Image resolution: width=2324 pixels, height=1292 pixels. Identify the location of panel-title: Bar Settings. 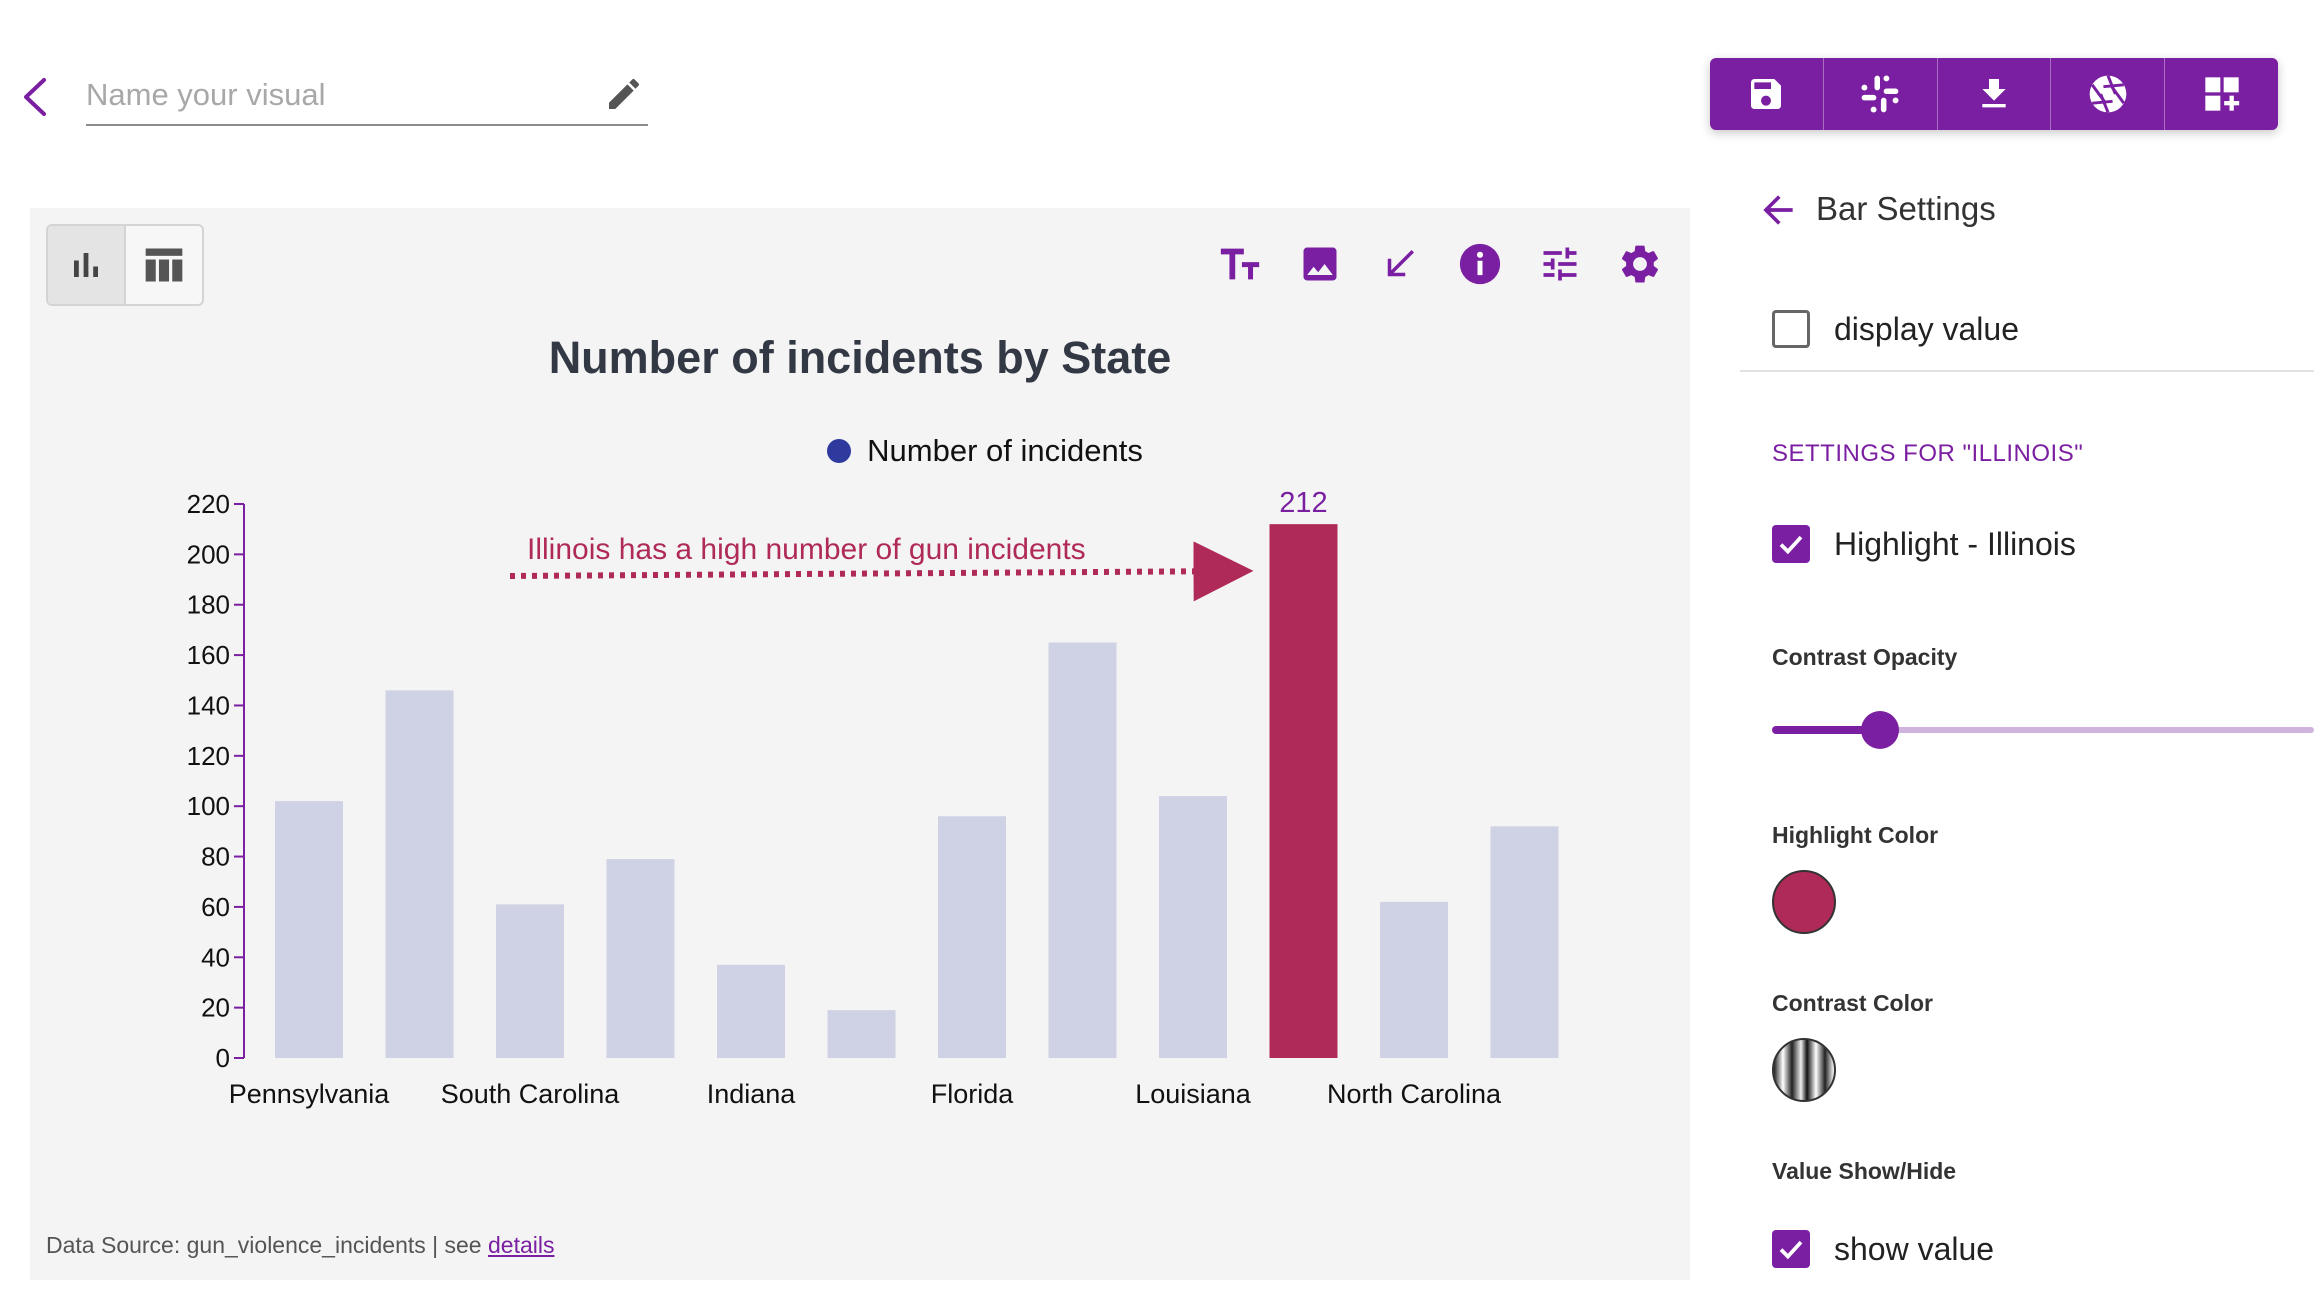
(1906, 208).